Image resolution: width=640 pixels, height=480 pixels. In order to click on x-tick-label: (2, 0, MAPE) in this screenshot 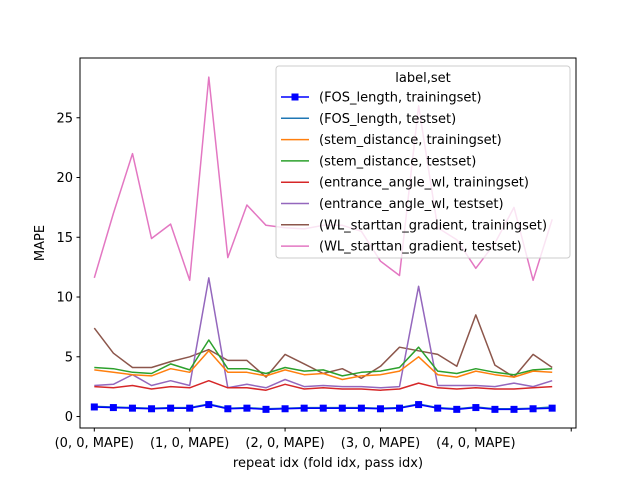, I will do `click(284, 443)`.